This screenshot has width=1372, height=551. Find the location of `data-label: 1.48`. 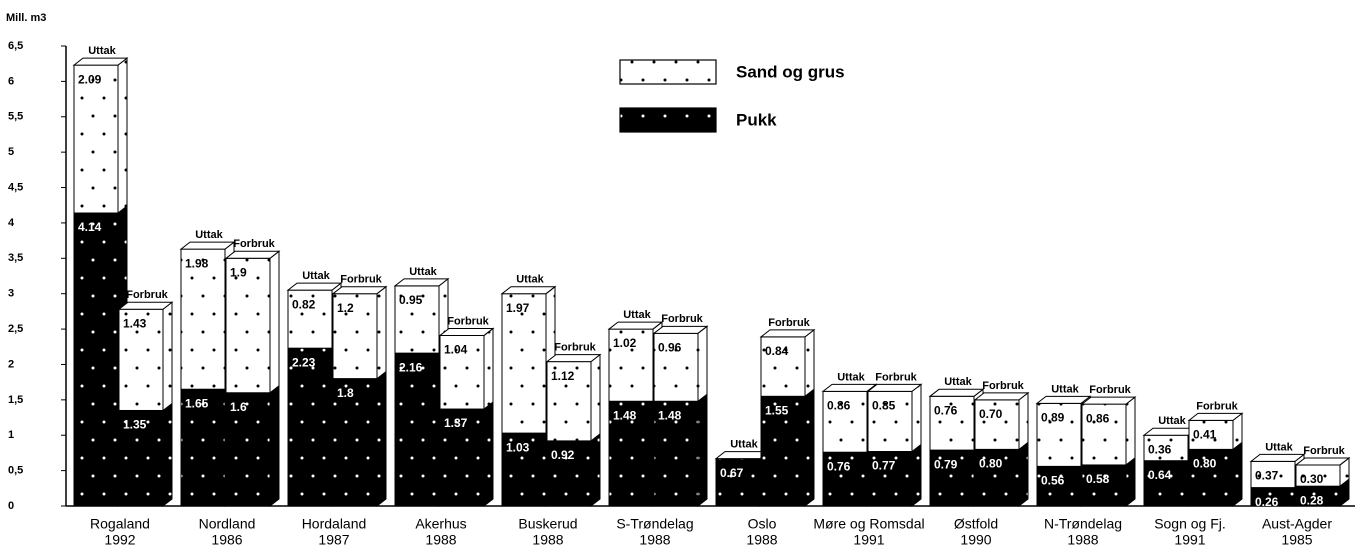

data-label: 1.48 is located at coordinates (625, 415).